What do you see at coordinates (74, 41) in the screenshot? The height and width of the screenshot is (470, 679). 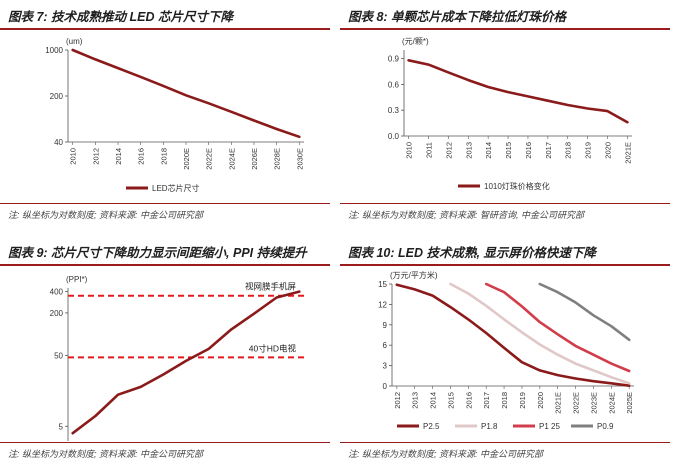 I see `axis-unit-label: (um)` at bounding box center [74, 41].